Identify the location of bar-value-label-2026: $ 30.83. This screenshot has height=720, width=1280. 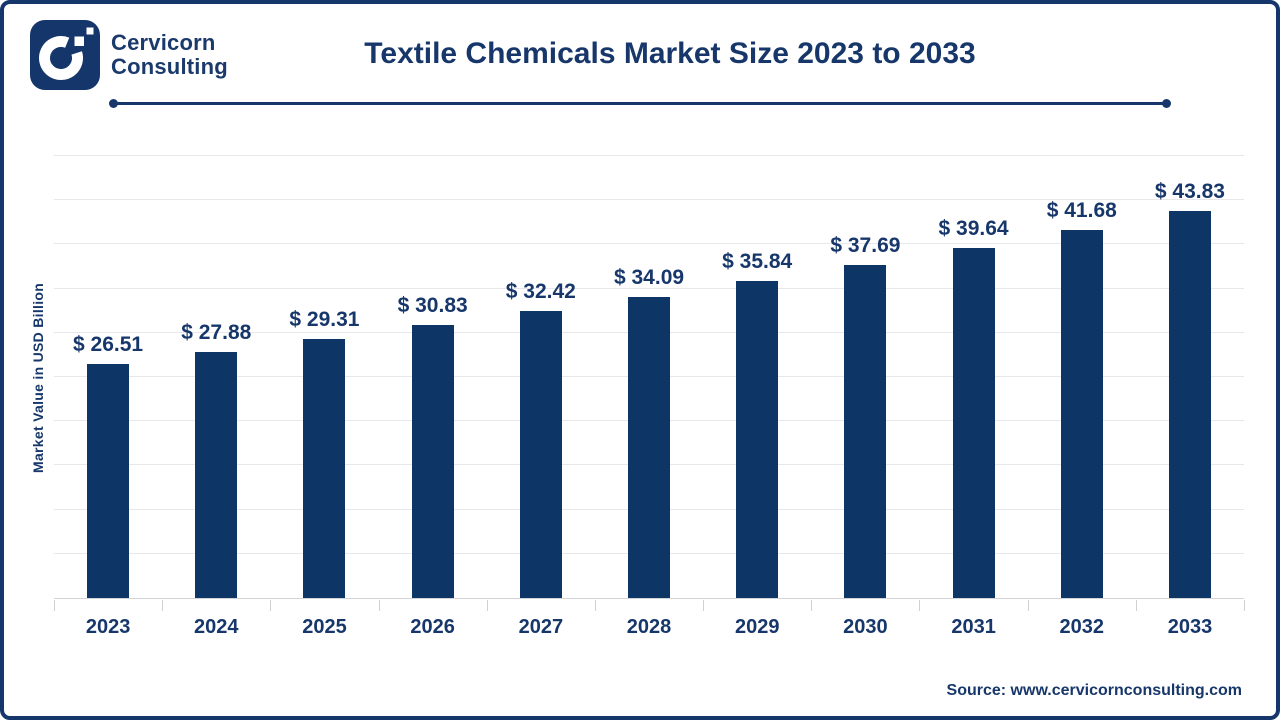
(432, 306).